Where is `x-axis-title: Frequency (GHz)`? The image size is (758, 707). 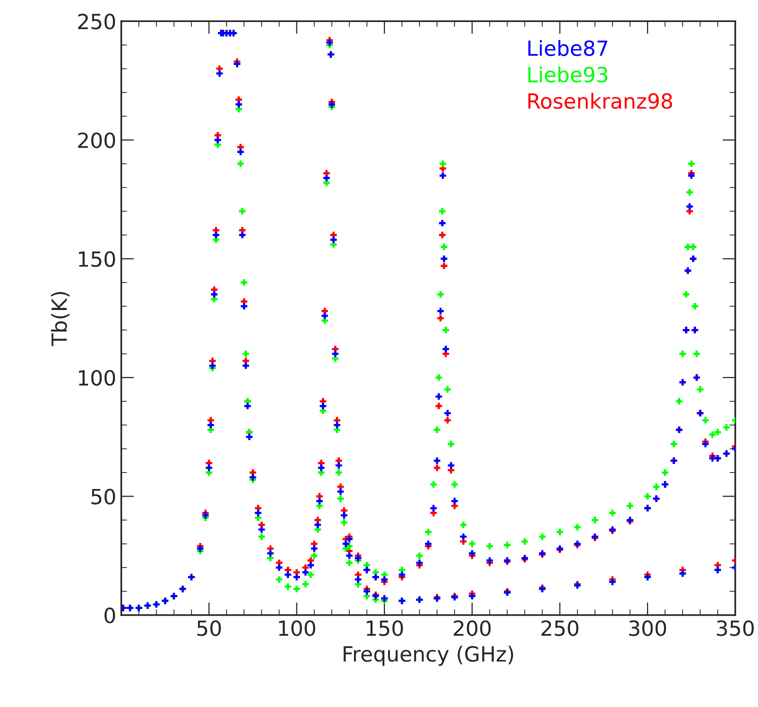 x-axis-title: Frequency (GHz) is located at coordinates (429, 656).